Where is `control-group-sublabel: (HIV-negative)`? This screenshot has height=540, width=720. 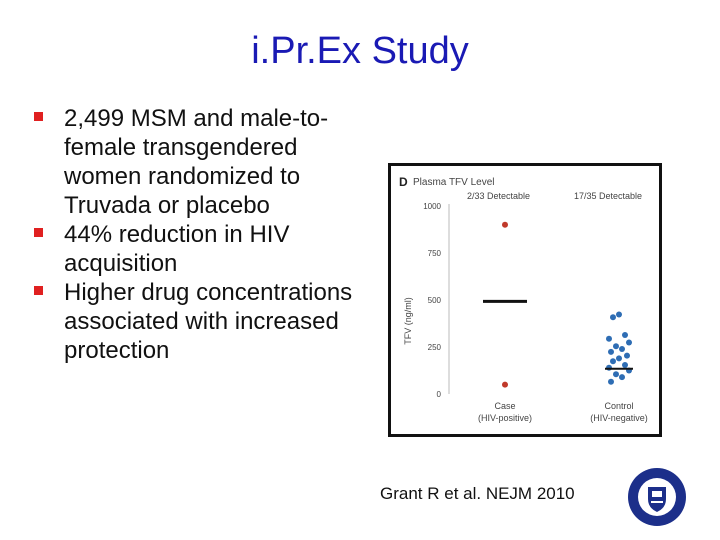 control-group-sublabel: (HIV-negative) is located at coordinates (619, 418).